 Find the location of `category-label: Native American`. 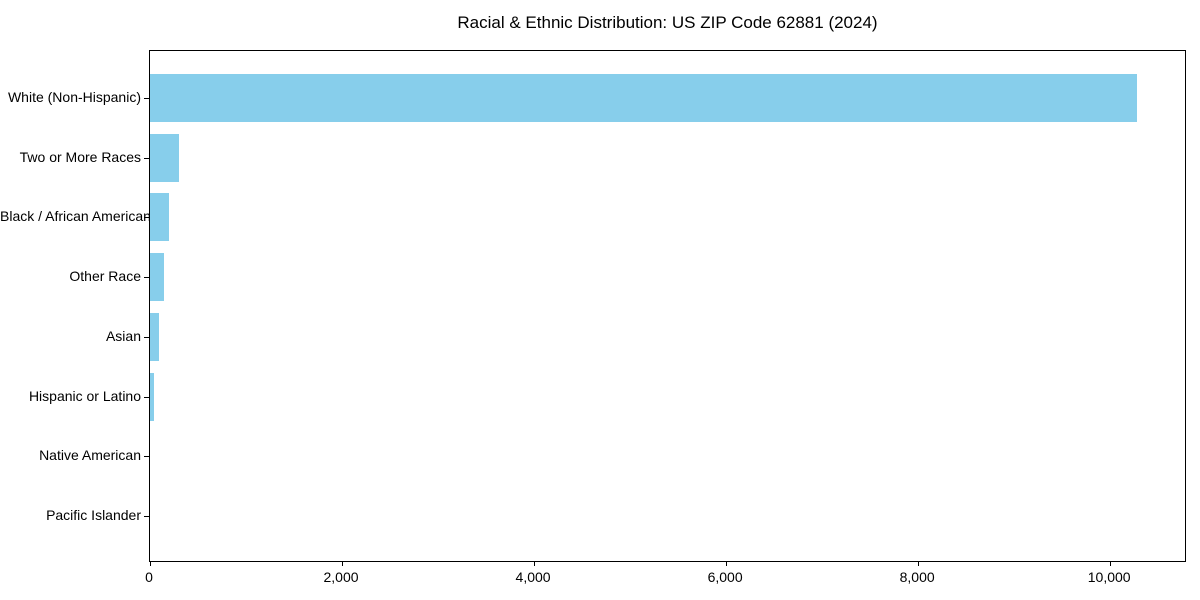

category-label: Native American is located at coordinates (90, 455).